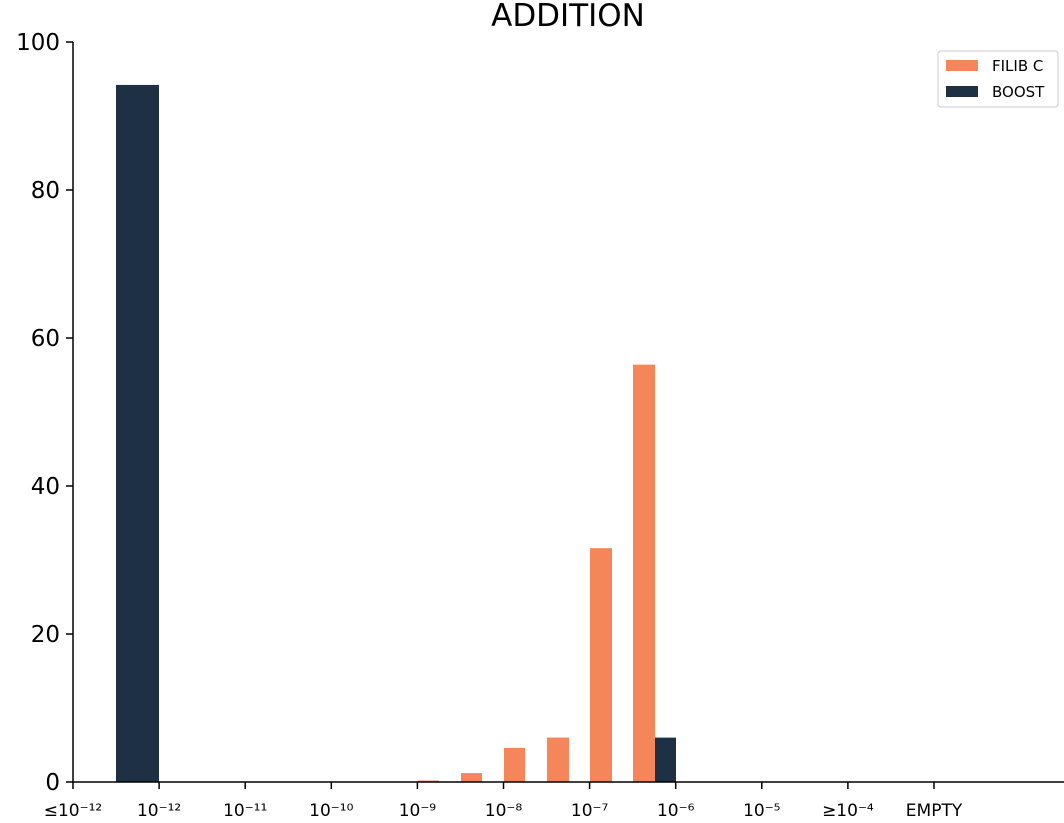 The image size is (1064, 823). Describe the element at coordinates (998, 79) in the screenshot. I see `legend: FILIB C BOOST` at that location.